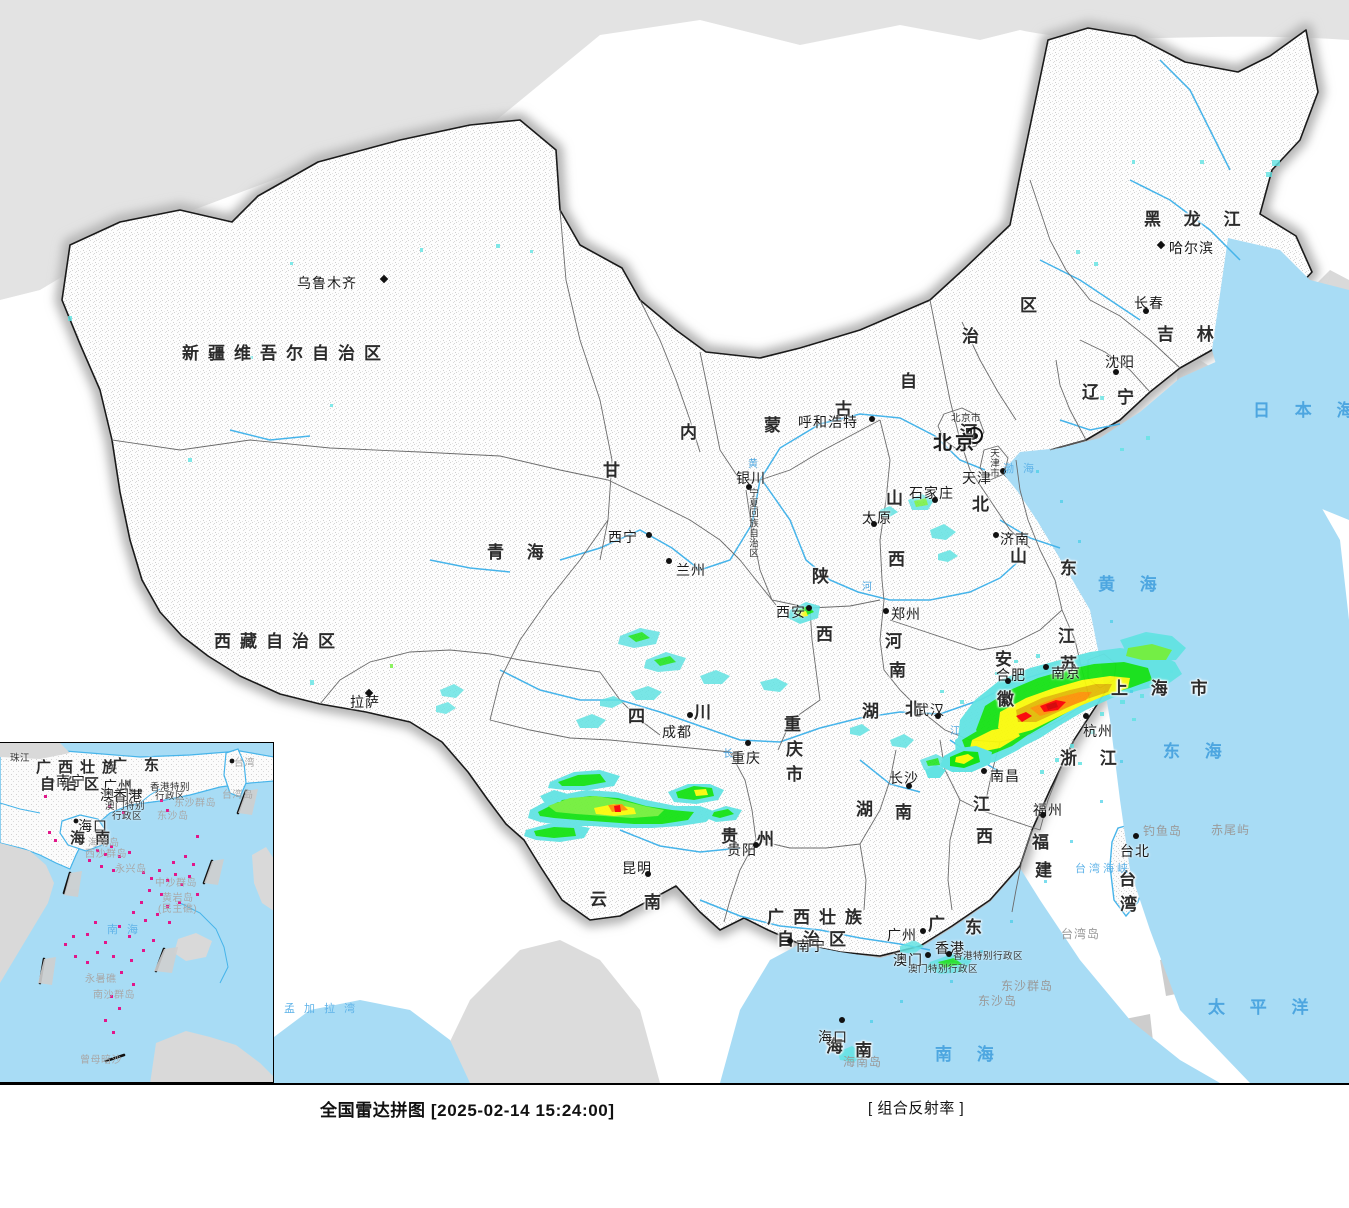  Describe the element at coordinates (1063, 703) in the screenshot. I see `echo-yangtze-delta` at that location.